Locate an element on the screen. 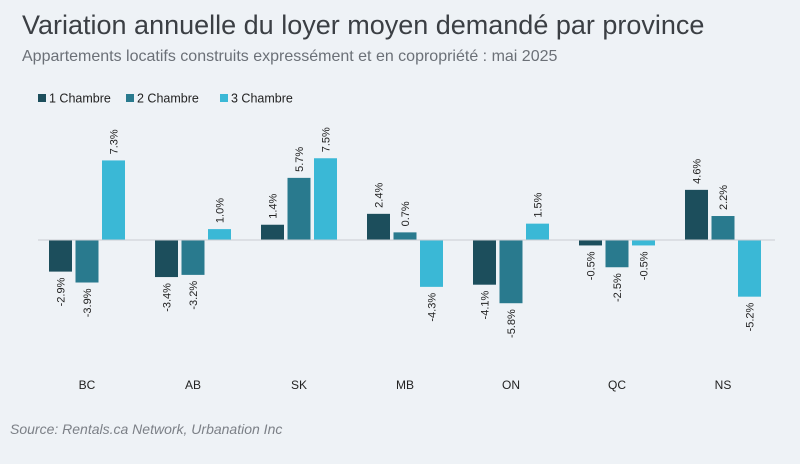 The width and height of the screenshot is (800, 464). bar-mb-2-chambre is located at coordinates (405, 236).